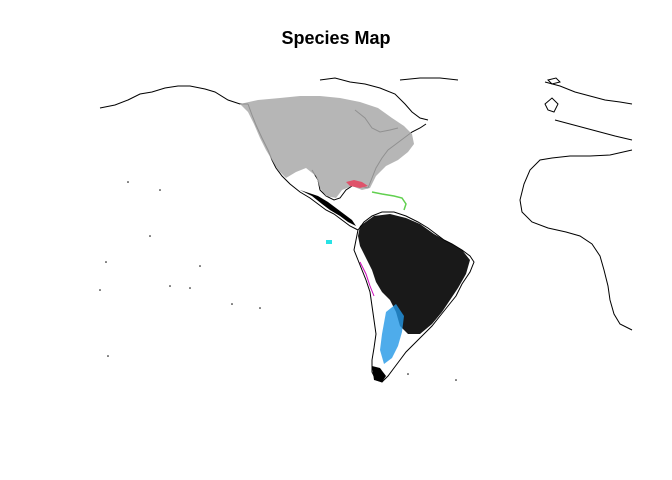 The image size is (672, 480). What do you see at coordinates (429, 79) in the screenshot?
I see `coastline-greenland` at bounding box center [429, 79].